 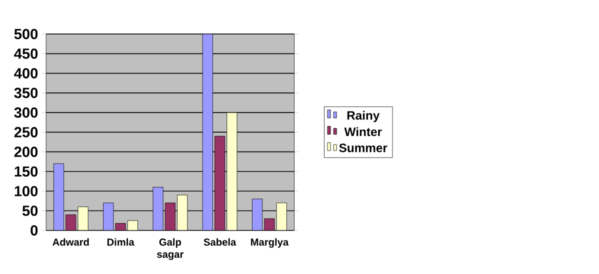 I want to click on legend-label: Summer, so click(x=363, y=148).